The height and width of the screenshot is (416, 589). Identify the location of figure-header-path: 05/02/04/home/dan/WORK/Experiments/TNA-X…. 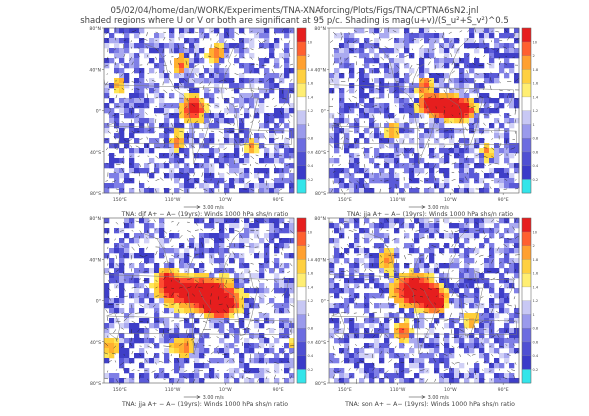
(294, 11).